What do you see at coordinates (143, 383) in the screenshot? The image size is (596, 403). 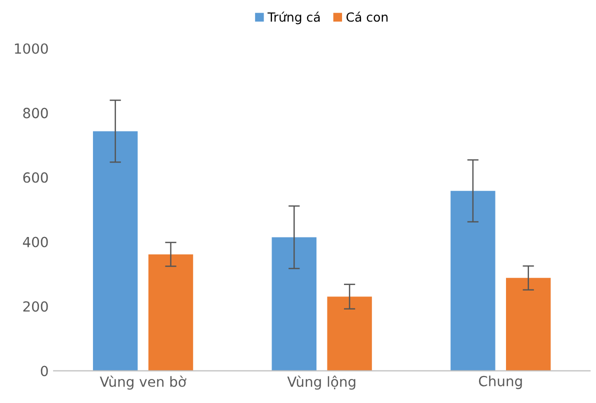 I see `x-tick-label: Vùng ven bờ` at bounding box center [143, 383].